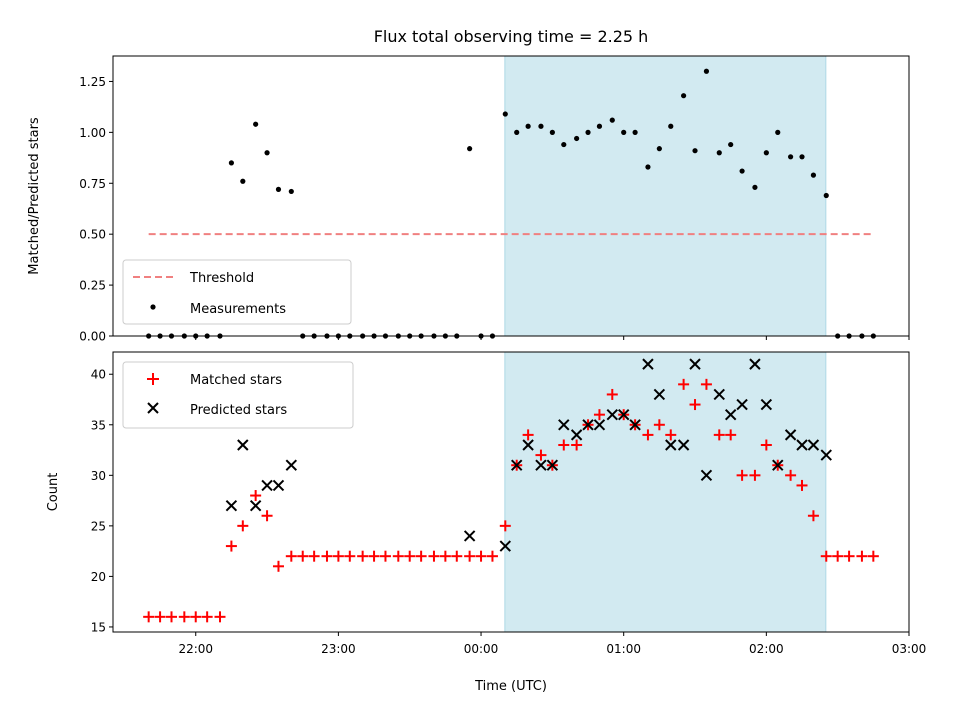 This screenshot has height=720, width=960. I want to click on y-tick-label: 0.25, so click(92, 286).